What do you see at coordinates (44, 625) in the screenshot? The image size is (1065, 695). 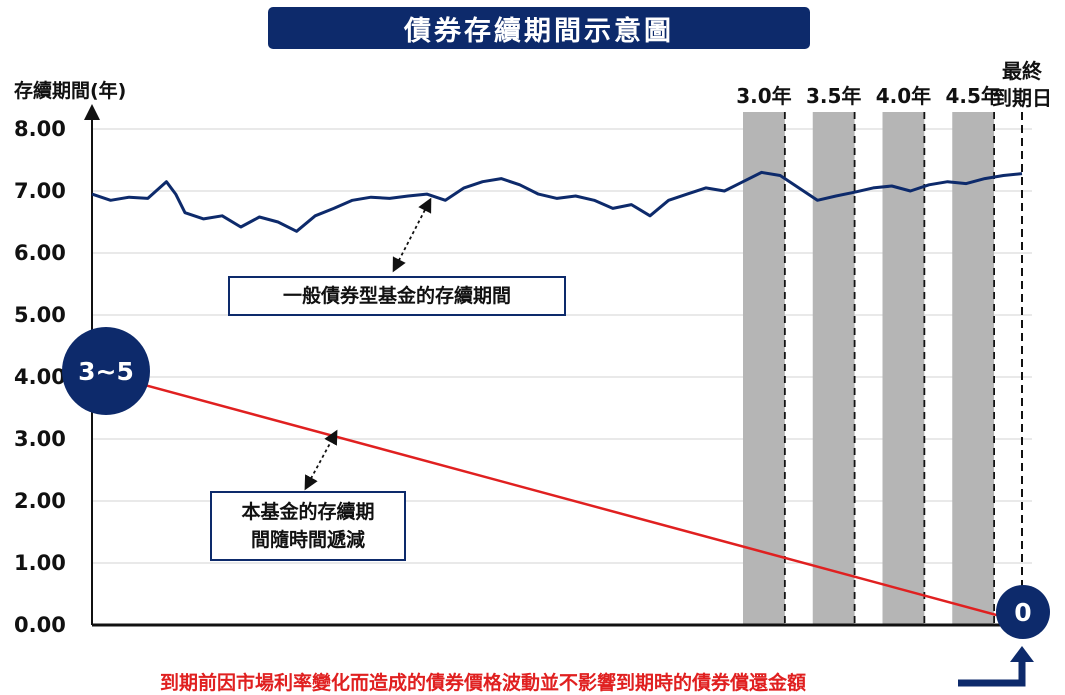 I see `y-tick-label-8: 0.00` at bounding box center [44, 625].